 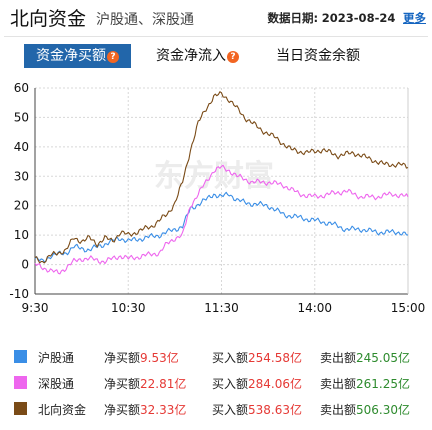 What do you see at coordinates (25, 265) in the screenshot?
I see `y-tick-label: 0` at bounding box center [25, 265].